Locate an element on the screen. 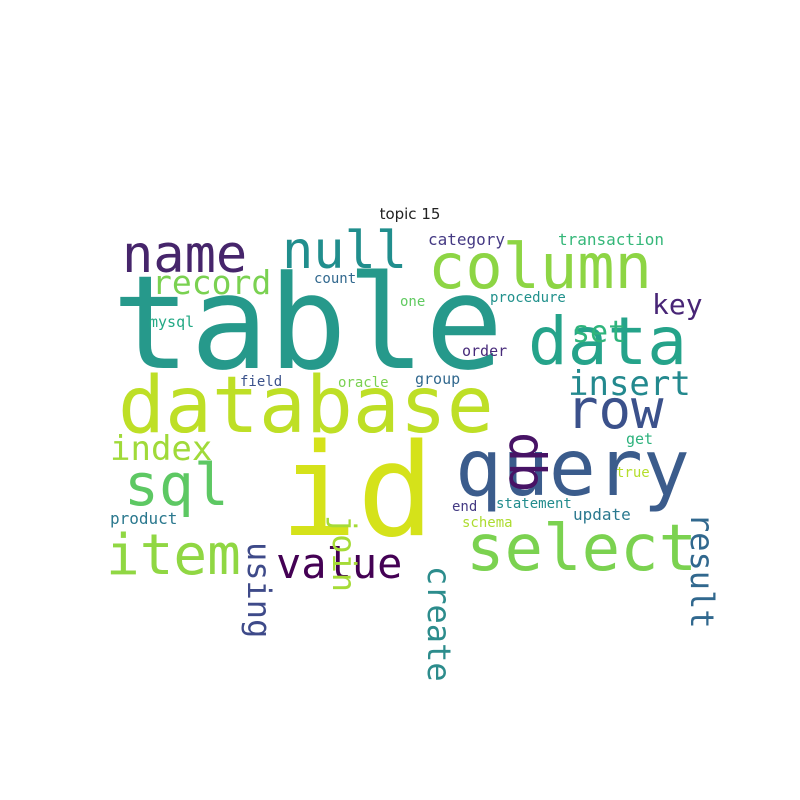  word-update: update is located at coordinates (602, 514).